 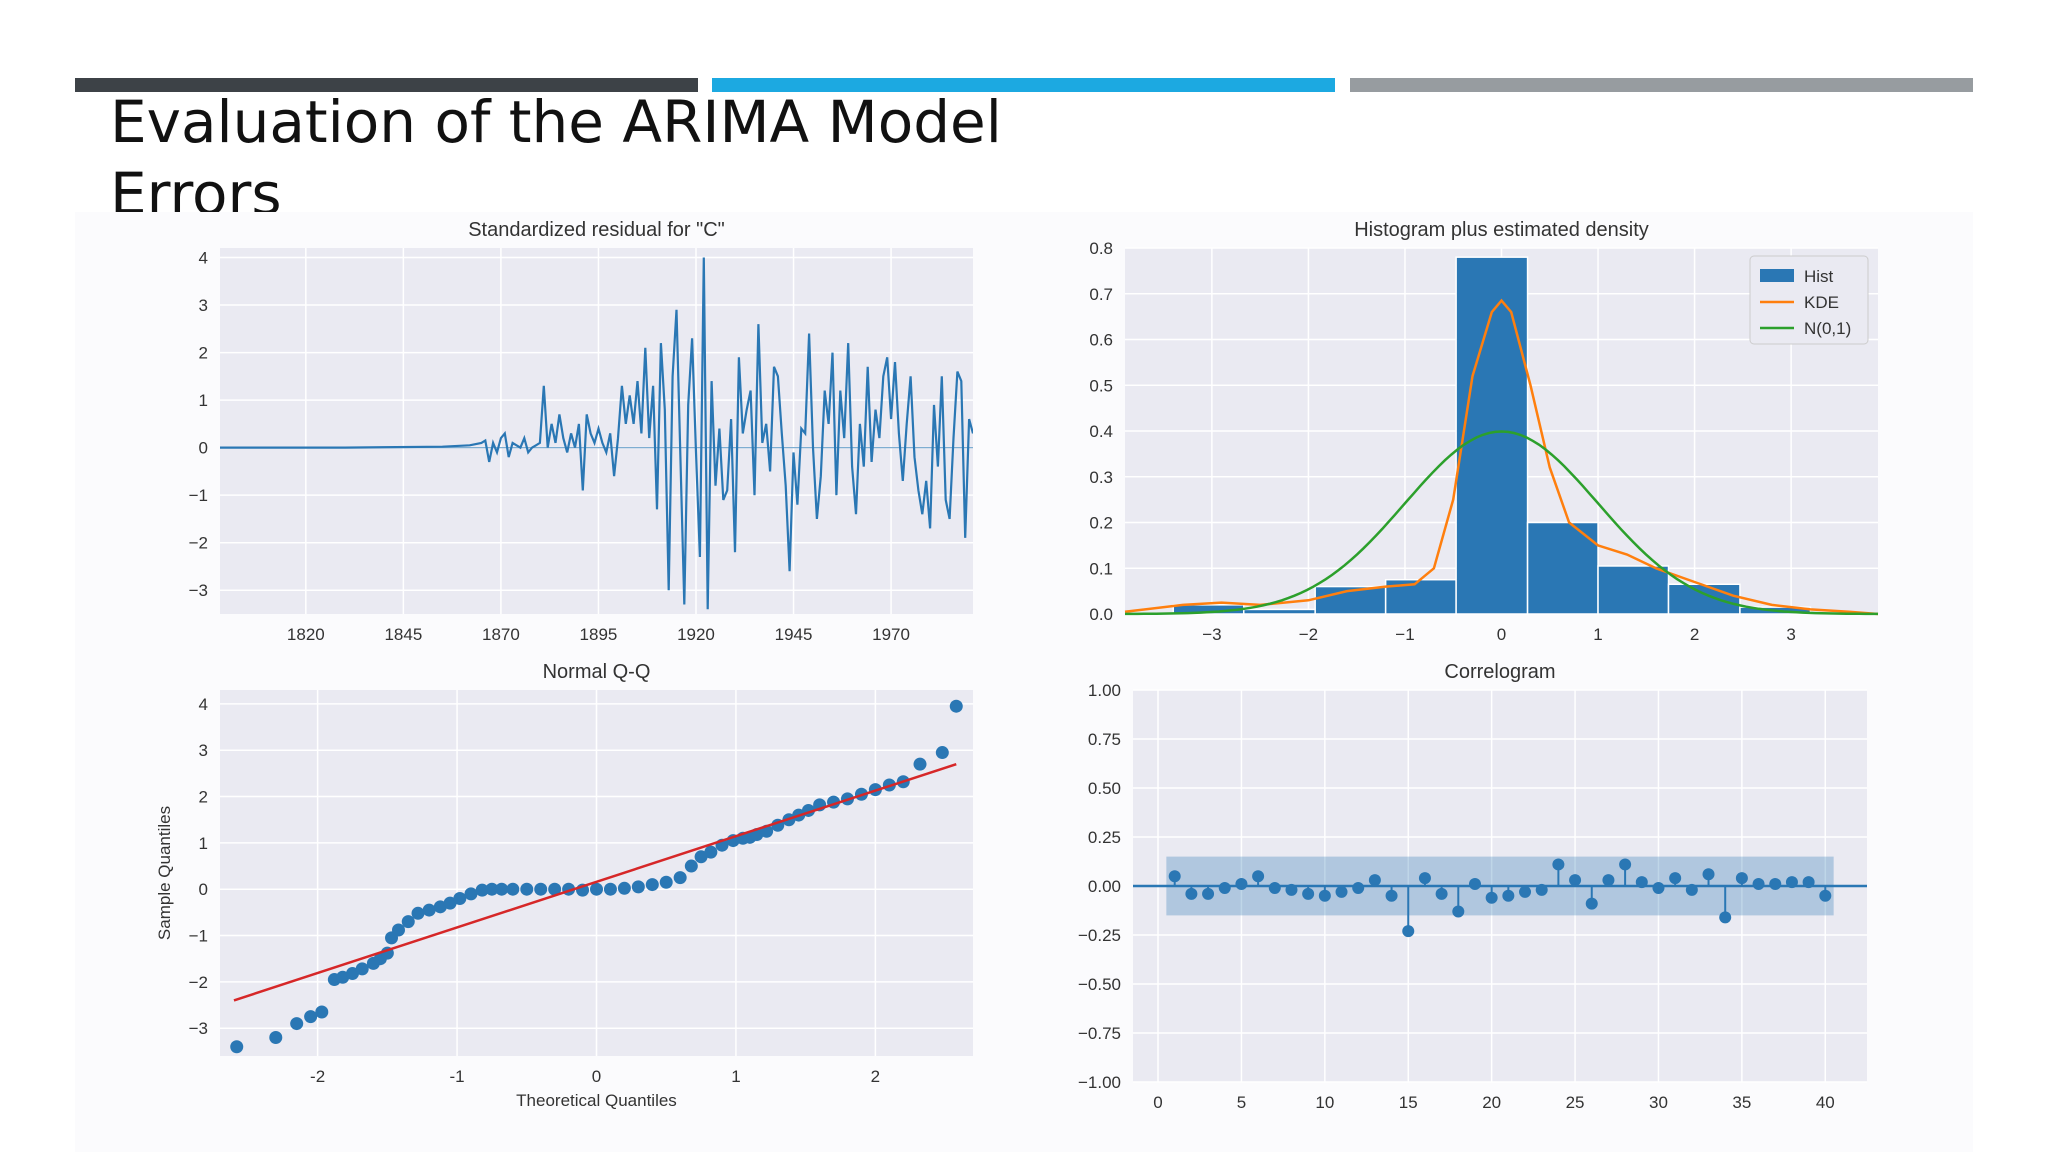 What do you see at coordinates (1101, 477) in the screenshot?
I see `y-tick-label: 0.3` at bounding box center [1101, 477].